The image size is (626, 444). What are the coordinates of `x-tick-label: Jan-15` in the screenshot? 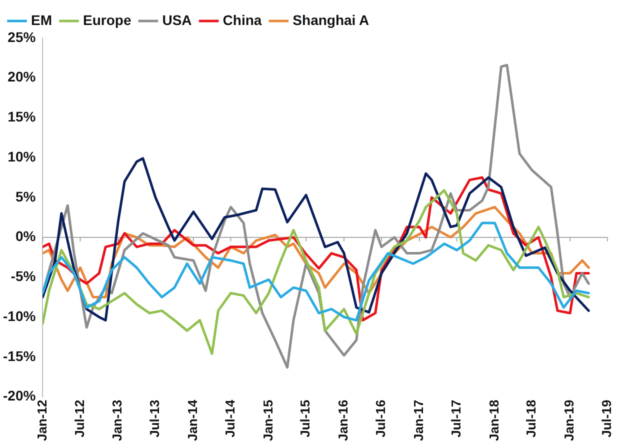 It's located at (268, 421).